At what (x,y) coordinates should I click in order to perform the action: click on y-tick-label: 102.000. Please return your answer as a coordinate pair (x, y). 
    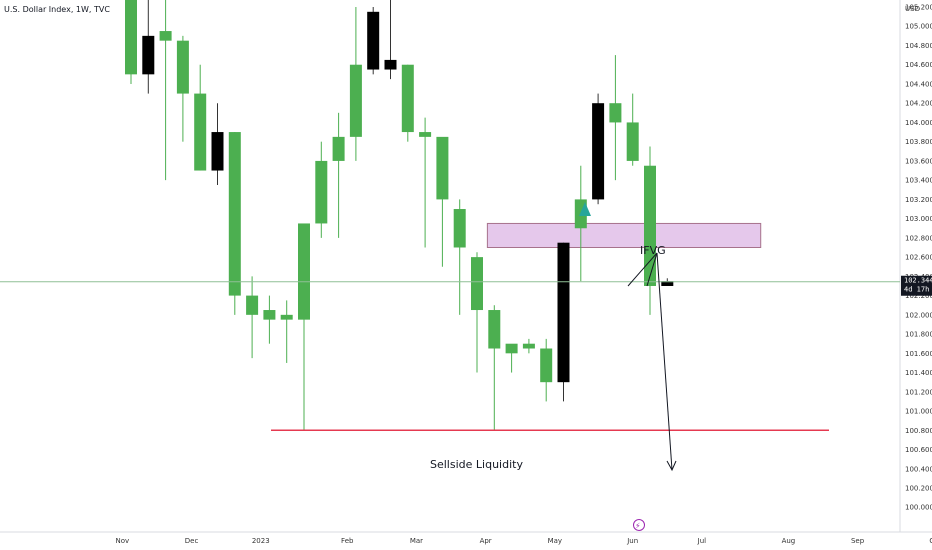
    Looking at the image, I should click on (918, 315).